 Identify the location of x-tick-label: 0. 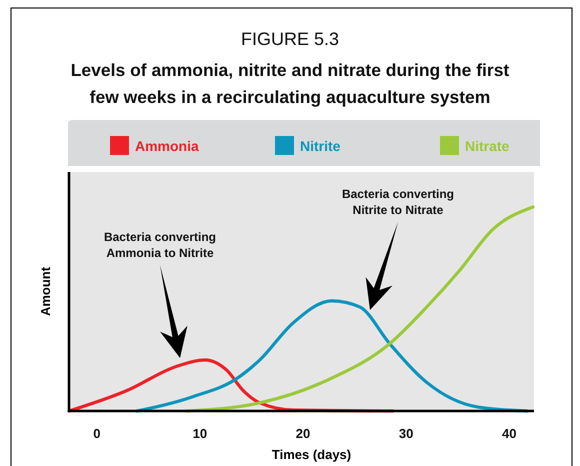
(96, 433).